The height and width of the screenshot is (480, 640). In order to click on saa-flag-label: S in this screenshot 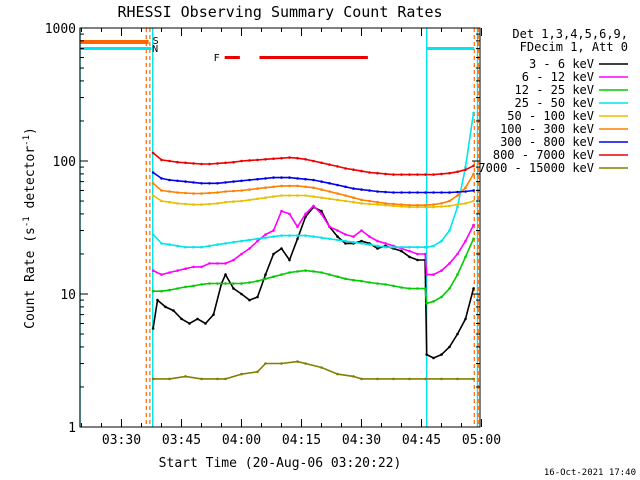, I will do `click(156, 41)`.